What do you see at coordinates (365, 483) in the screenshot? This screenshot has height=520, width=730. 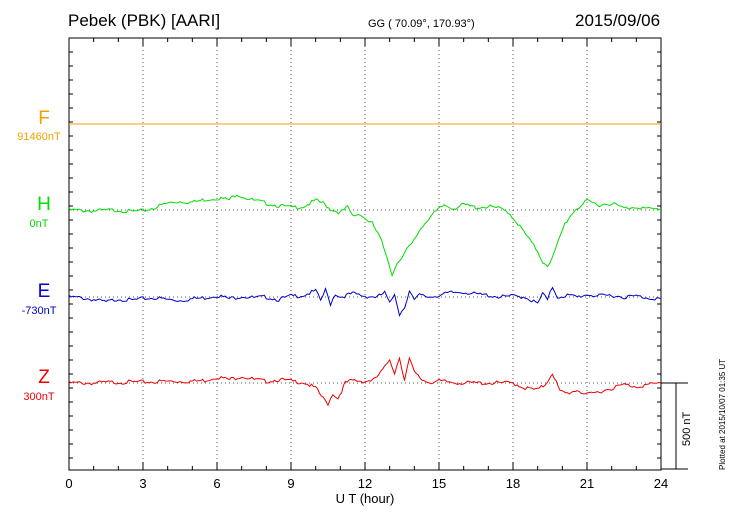 I see `x-tick-label: 12` at bounding box center [365, 483].